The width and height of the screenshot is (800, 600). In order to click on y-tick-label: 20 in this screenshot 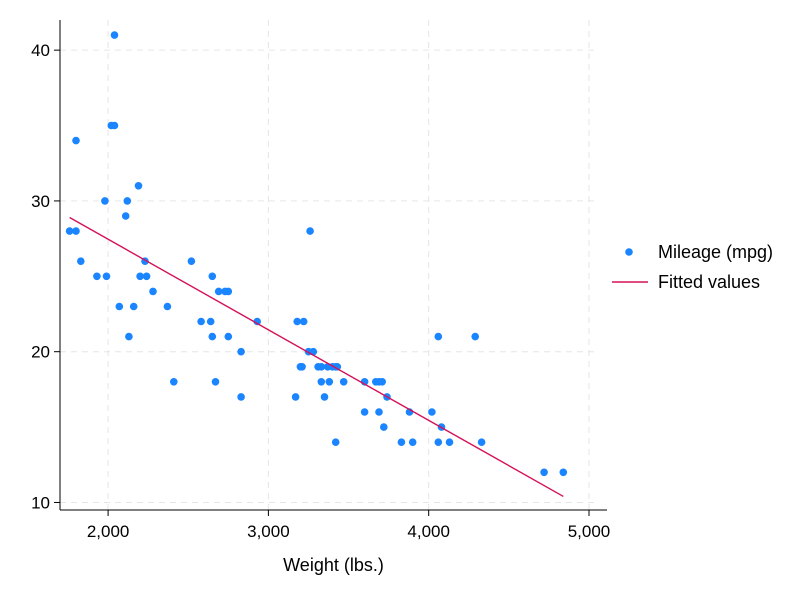, I will do `click(40, 352)`.